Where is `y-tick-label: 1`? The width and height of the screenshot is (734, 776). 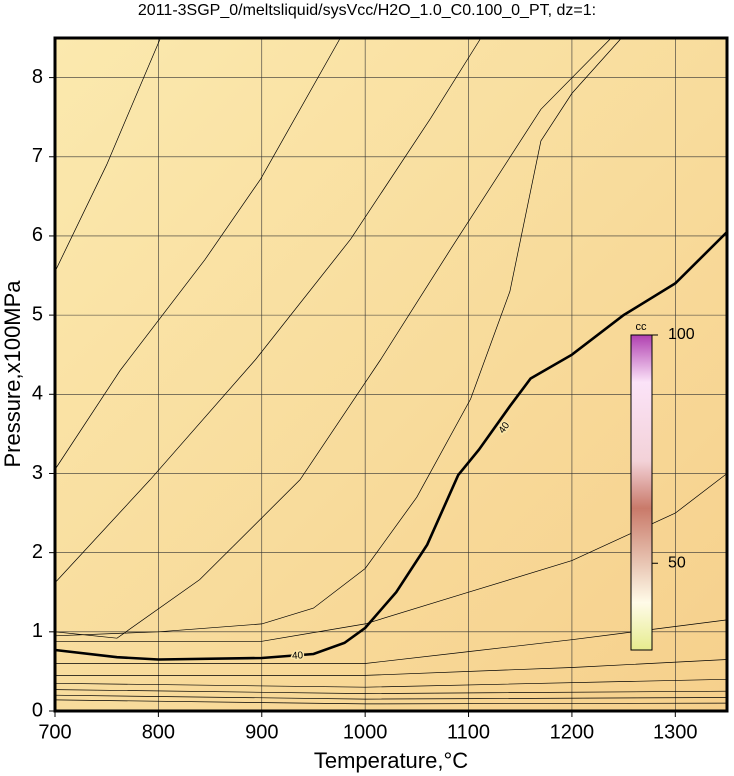
y-tick-label: 1 is located at coordinates (37, 631).